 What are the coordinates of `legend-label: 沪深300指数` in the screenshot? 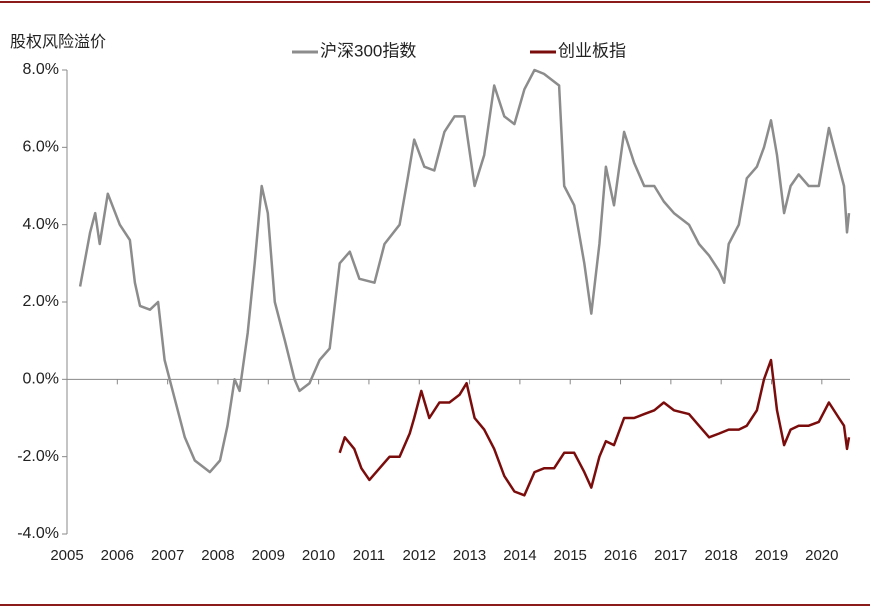 It's located at (368, 50).